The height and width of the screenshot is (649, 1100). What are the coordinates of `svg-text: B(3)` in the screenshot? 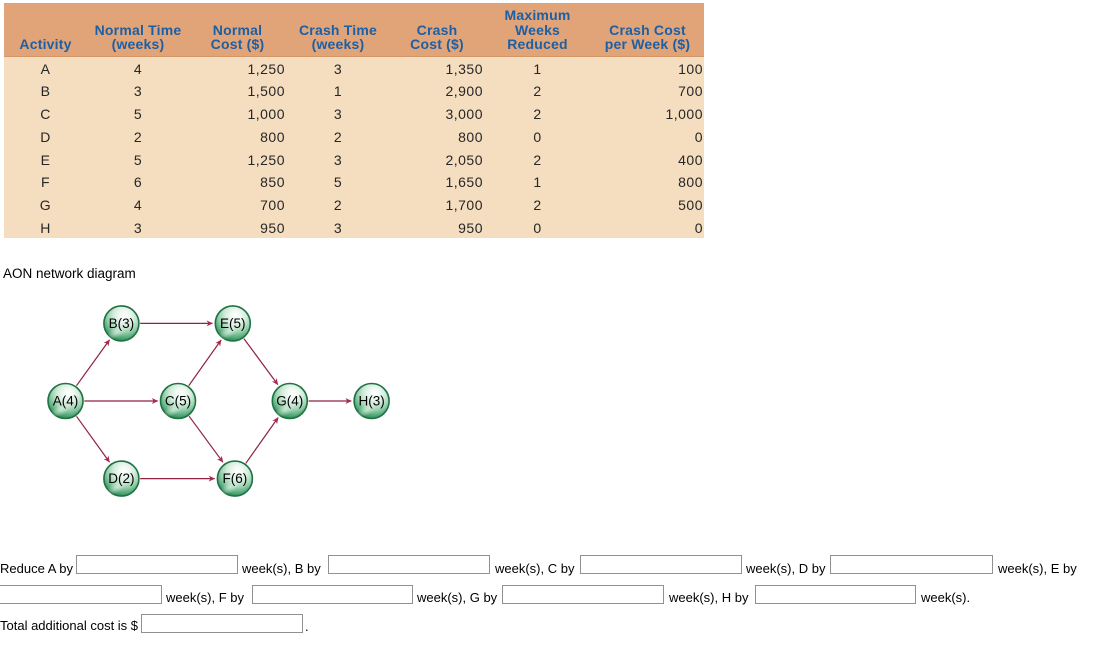 It's located at (122, 323).